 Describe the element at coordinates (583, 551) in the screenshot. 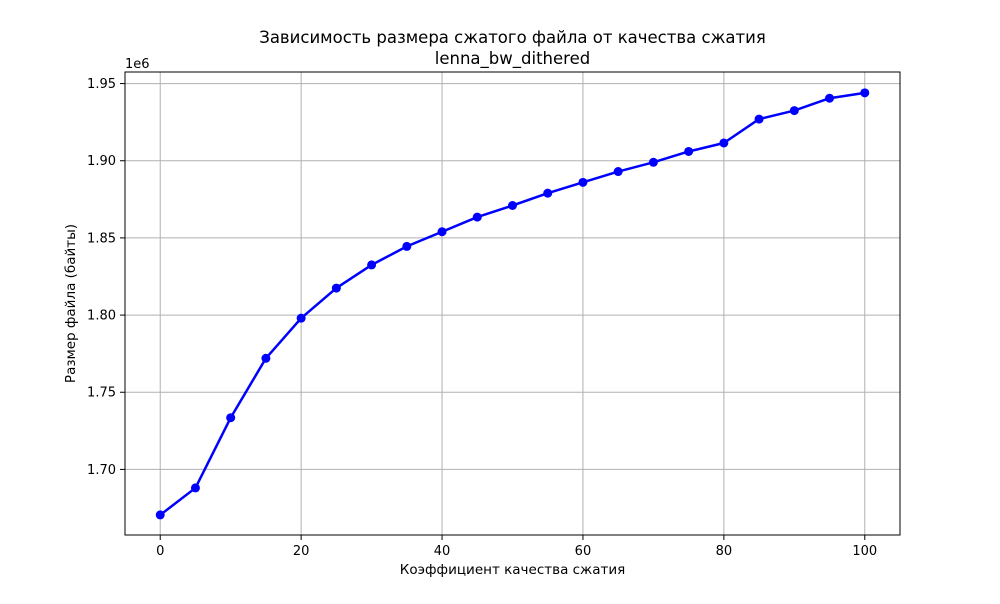

I see `x-tick-label: 60` at that location.